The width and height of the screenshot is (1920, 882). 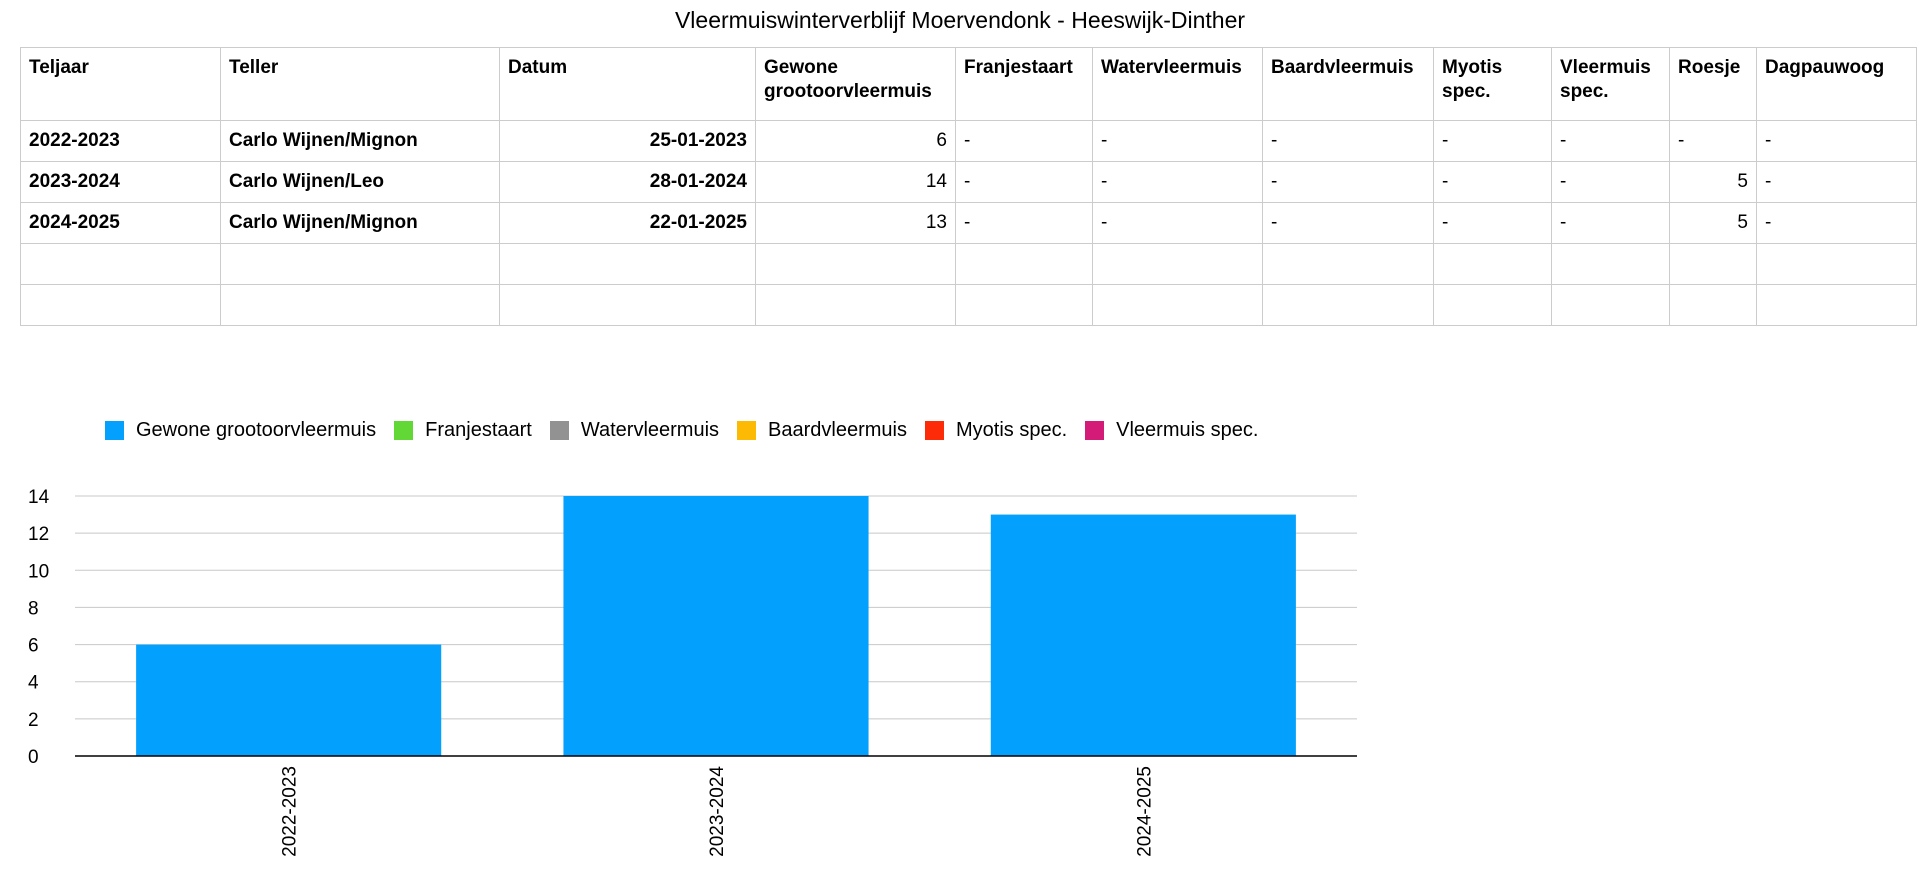 I want to click on legend-item: Franjestaart, so click(x=463, y=430).